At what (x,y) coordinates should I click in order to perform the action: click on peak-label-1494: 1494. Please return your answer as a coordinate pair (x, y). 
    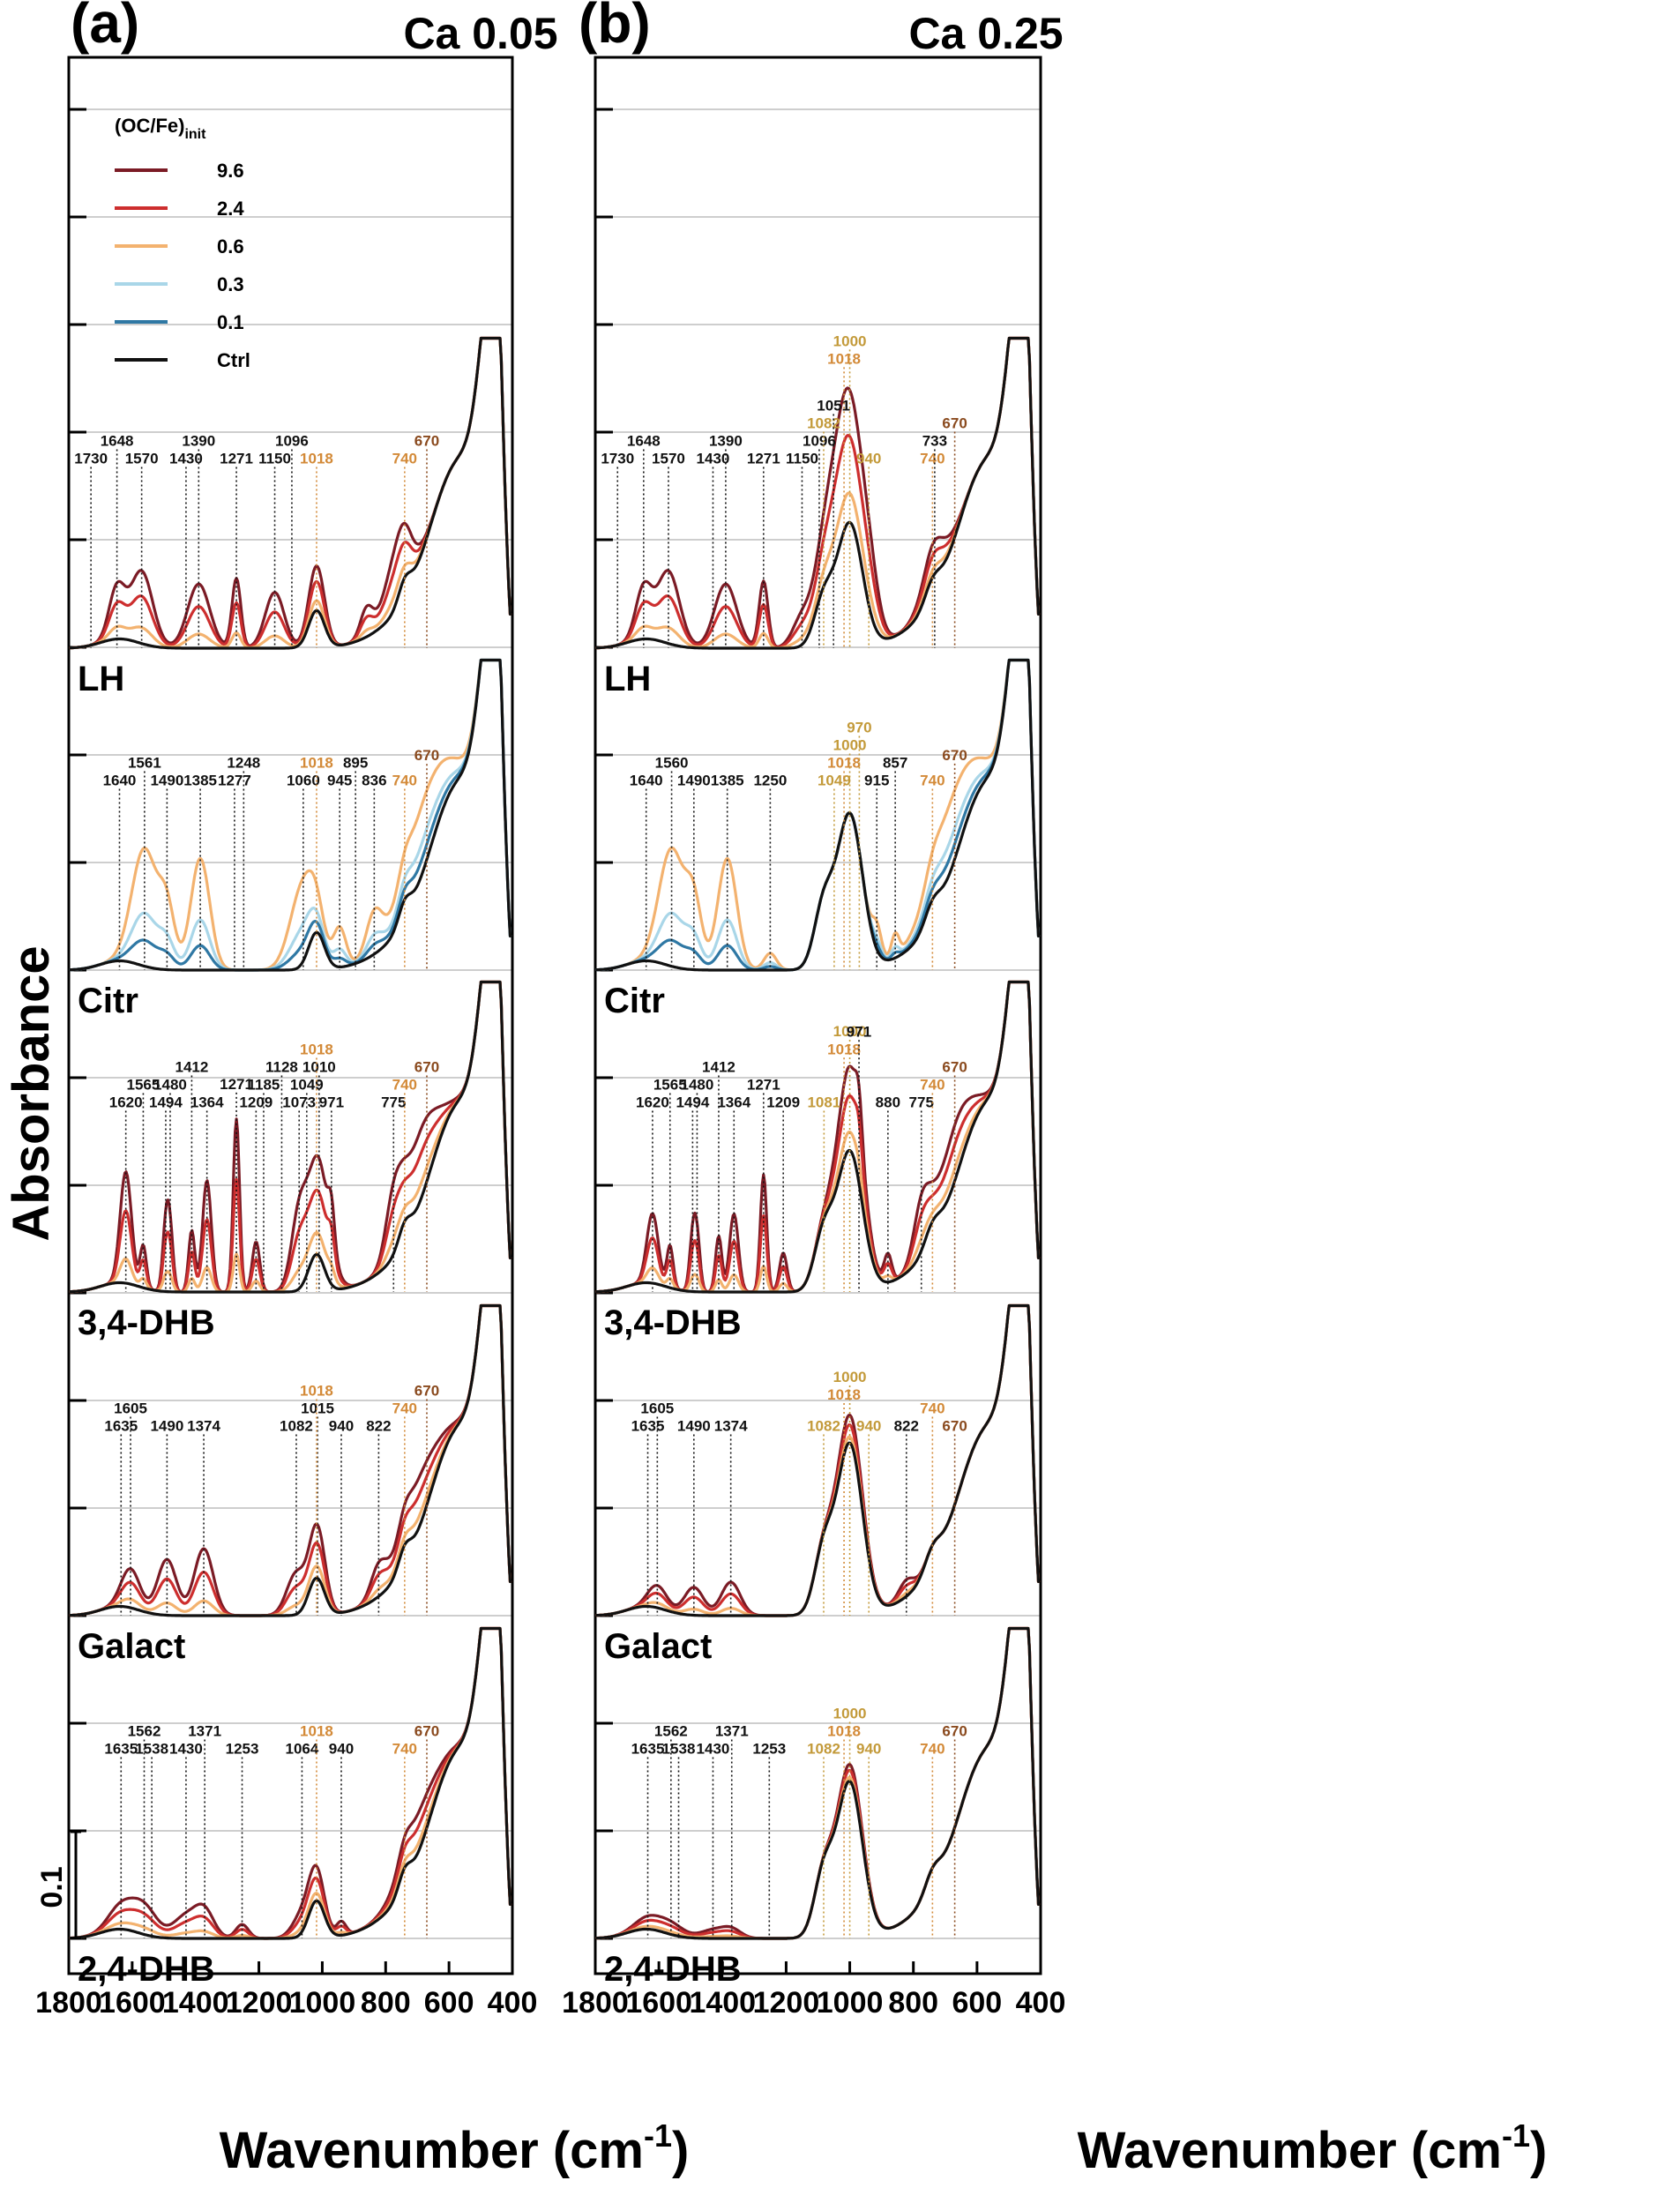
    Looking at the image, I should click on (166, 1102).